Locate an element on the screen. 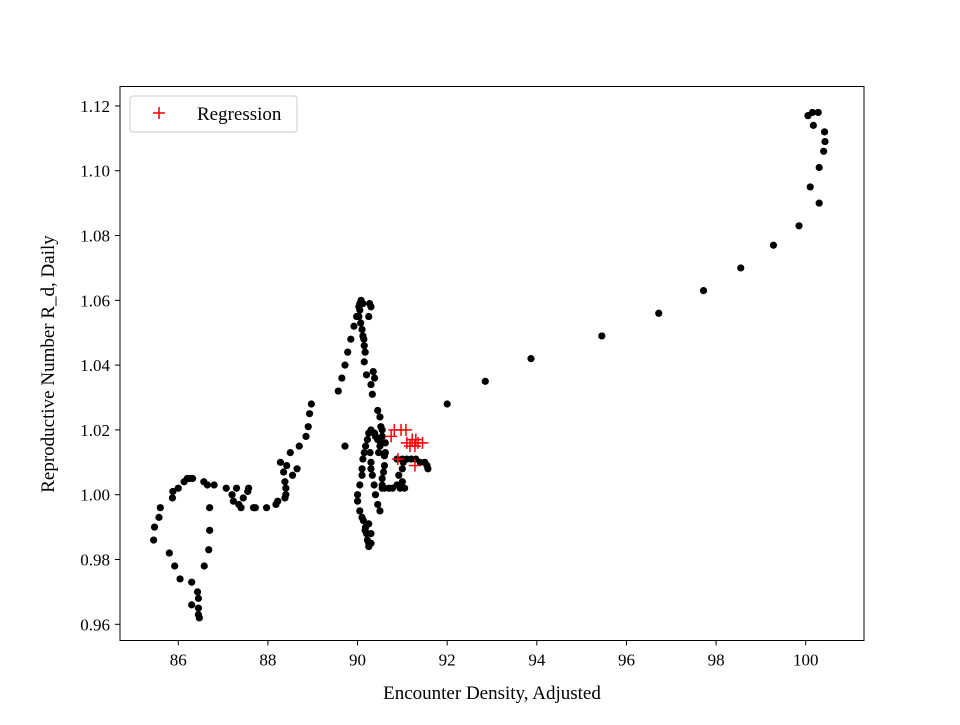 This screenshot has height=725, width=960. y-axis-label: Reproductive Number R_d, Daily is located at coordinates (48, 364).